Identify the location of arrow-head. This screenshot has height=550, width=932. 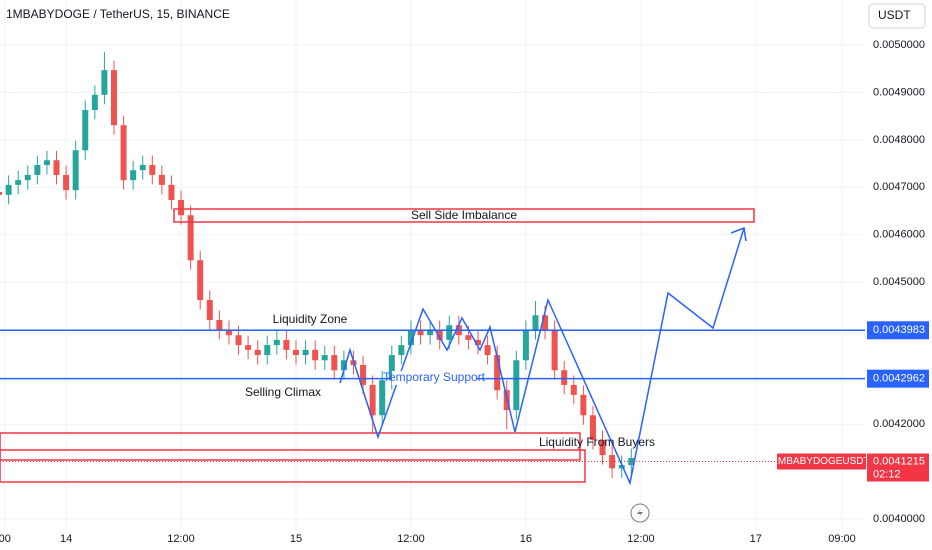
(738, 234).